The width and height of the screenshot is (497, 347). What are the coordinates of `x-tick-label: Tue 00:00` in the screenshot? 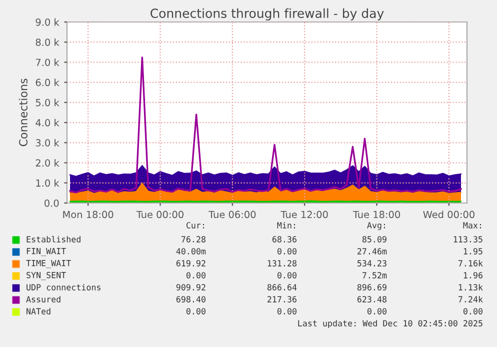 It's located at (160, 214).